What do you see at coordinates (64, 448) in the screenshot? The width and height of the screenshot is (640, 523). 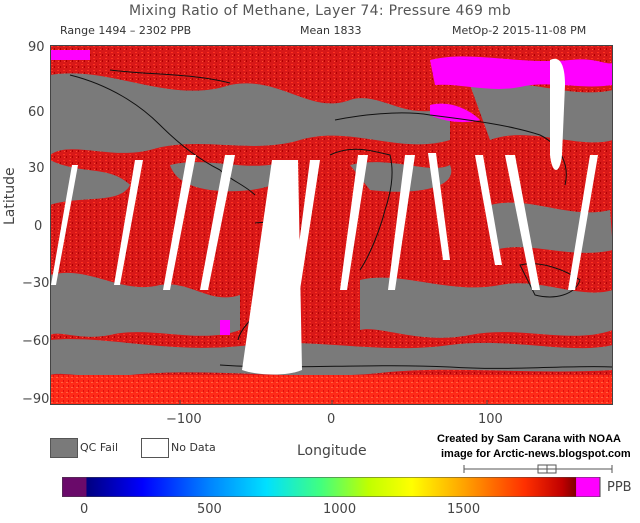 I see `qc-fail-swatch` at bounding box center [64, 448].